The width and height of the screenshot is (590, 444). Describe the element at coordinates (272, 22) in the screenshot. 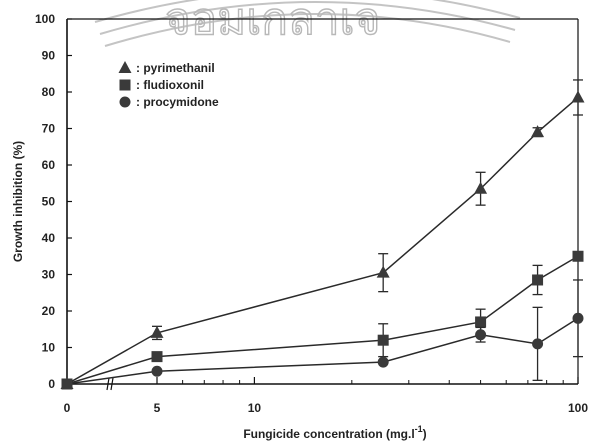

I see `watermark-text: จอมเกลาเจ` at that location.